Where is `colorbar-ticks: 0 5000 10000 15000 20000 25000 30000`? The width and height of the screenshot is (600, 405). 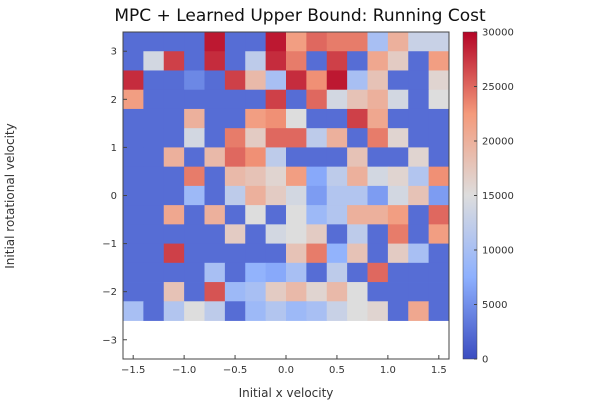
colorbar-ticks: 0 5000 10000 15000 20000 25000 30000 is located at coordinates (494, 197).